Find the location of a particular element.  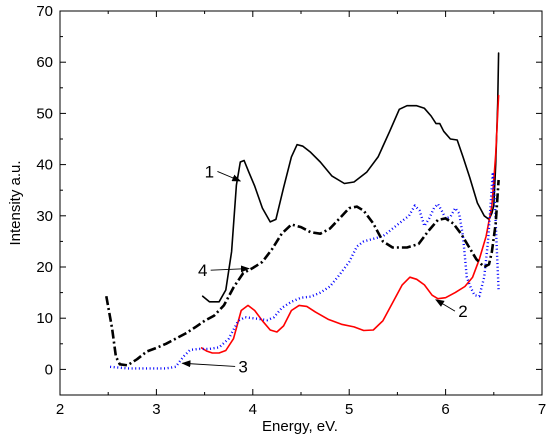

callout-label-3: 3 is located at coordinates (242, 366).